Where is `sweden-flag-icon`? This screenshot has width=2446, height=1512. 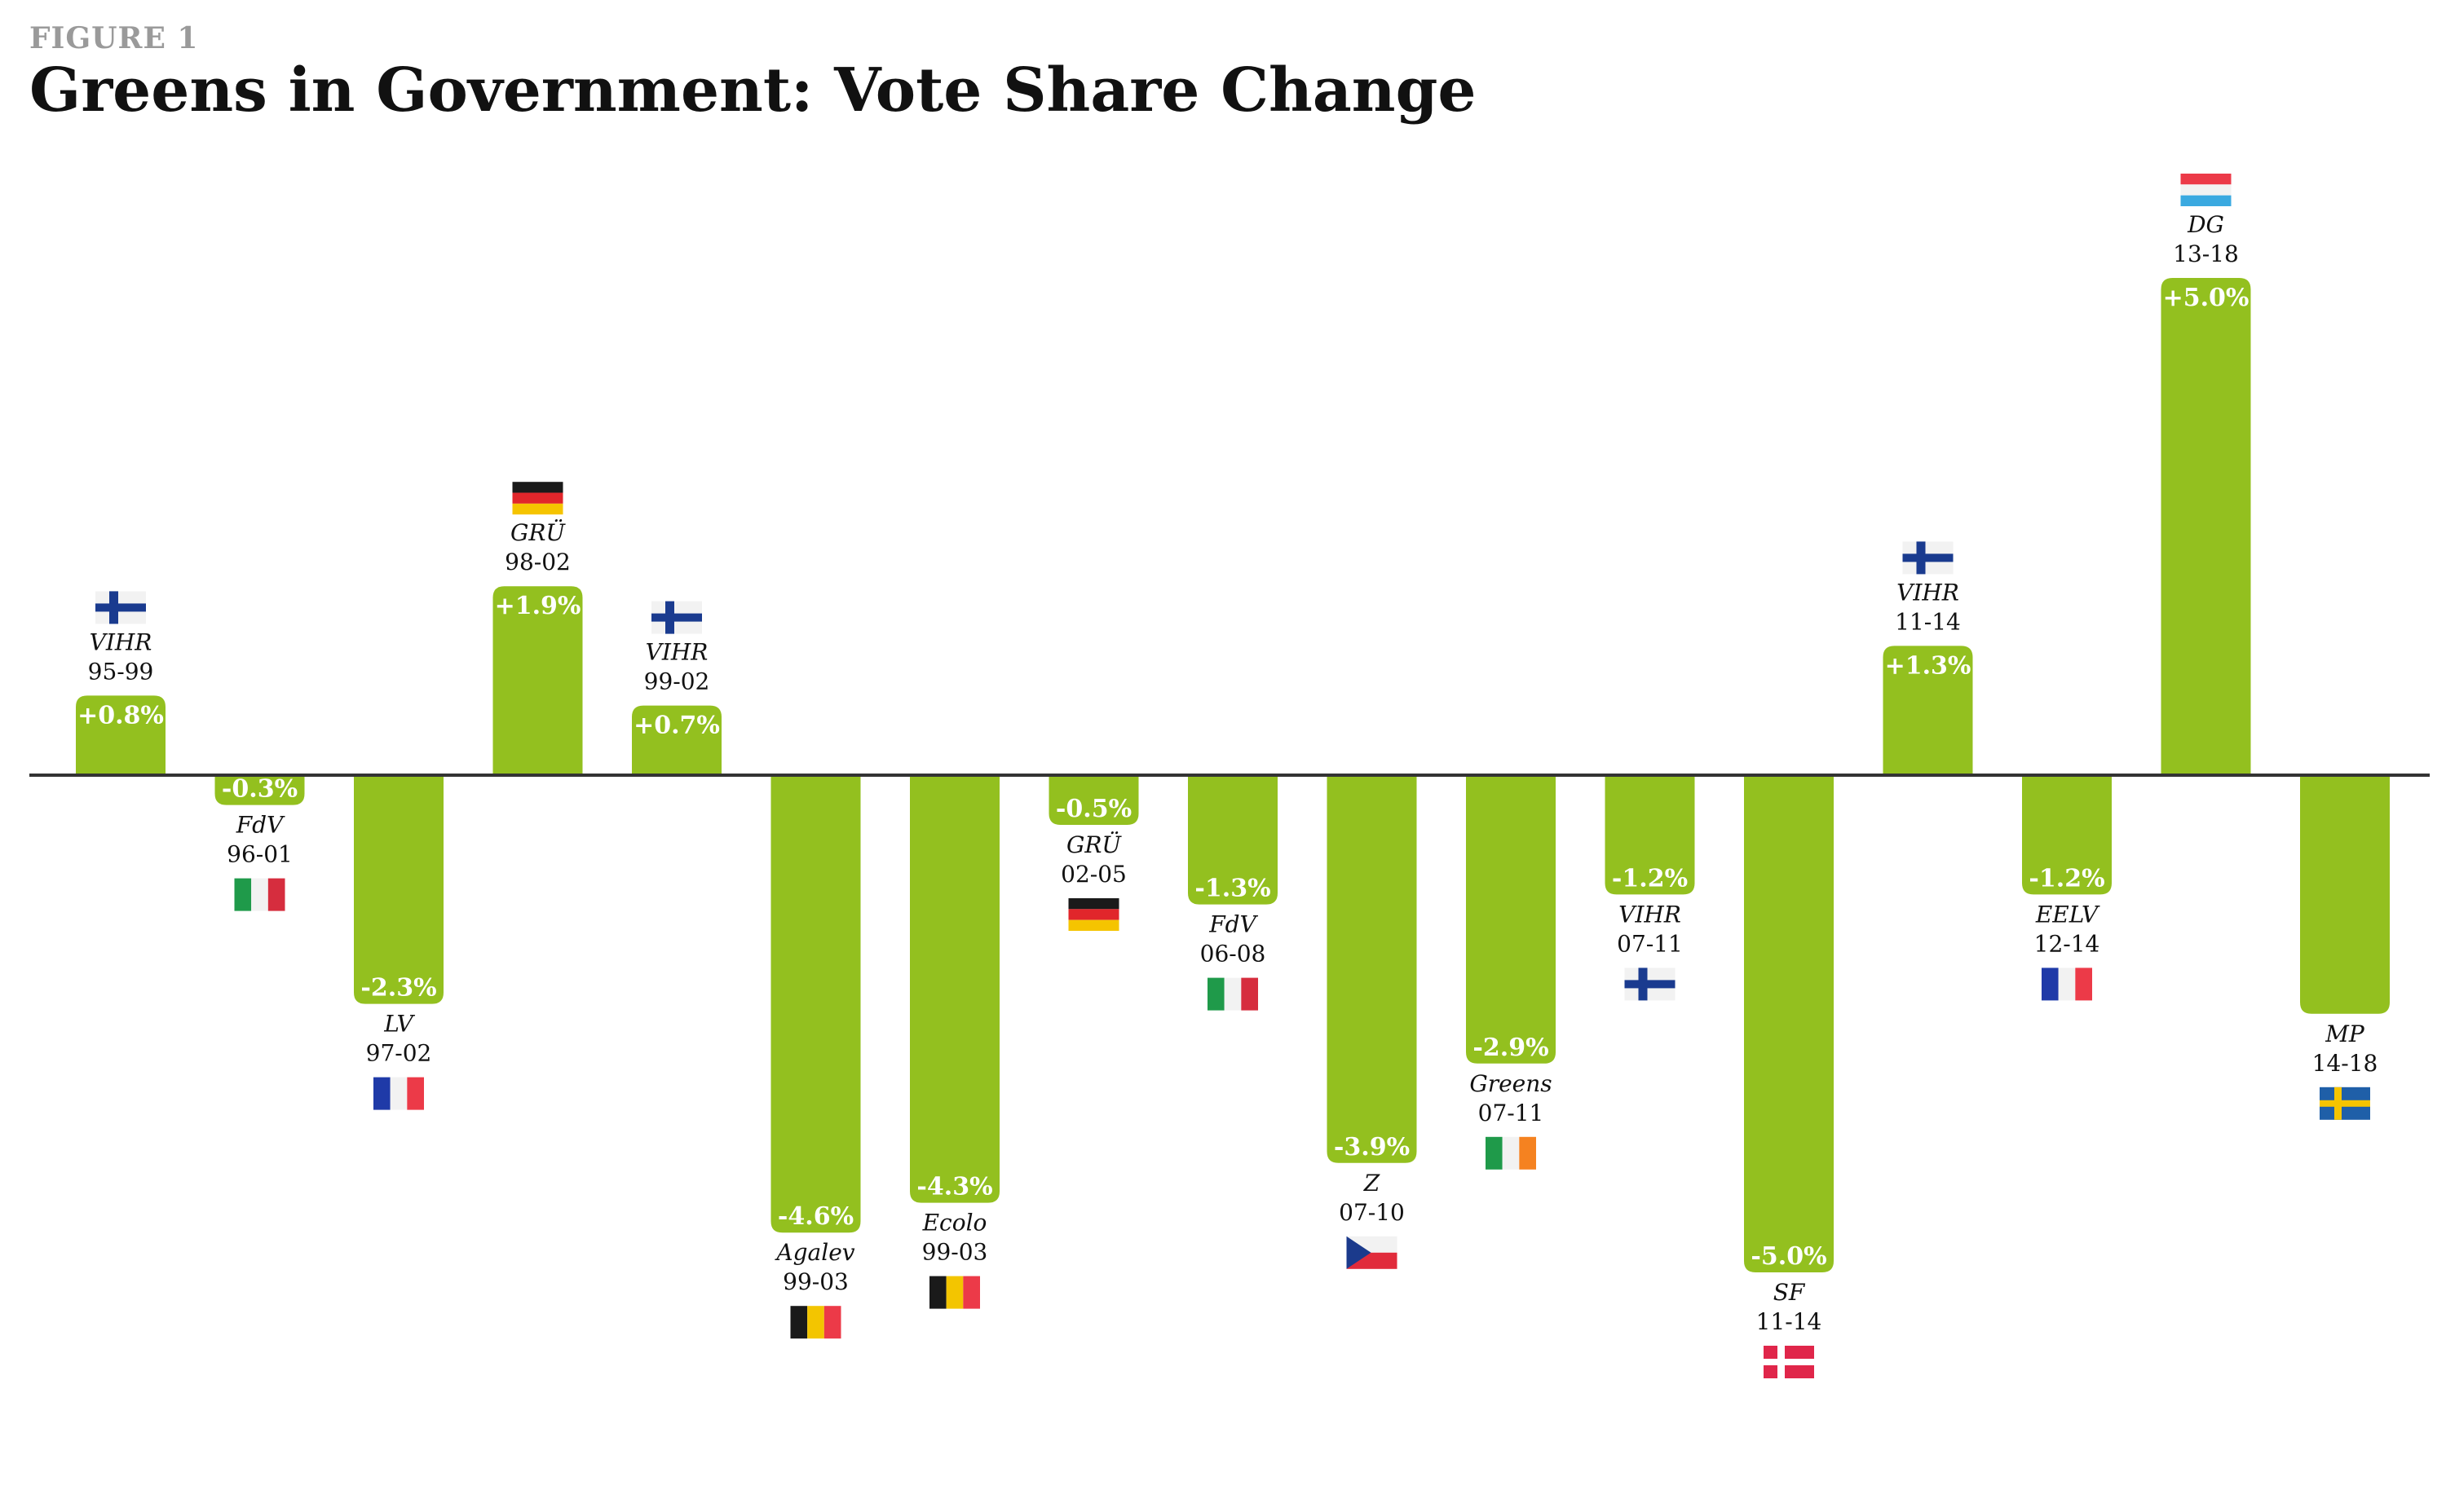
sweden-flag-icon is located at coordinates (2345, 1103).